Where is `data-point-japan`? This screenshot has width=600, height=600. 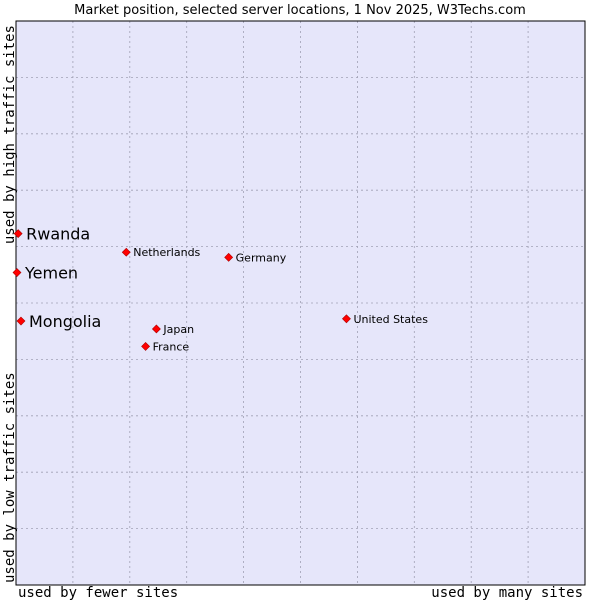
data-point-japan is located at coordinates (156, 329).